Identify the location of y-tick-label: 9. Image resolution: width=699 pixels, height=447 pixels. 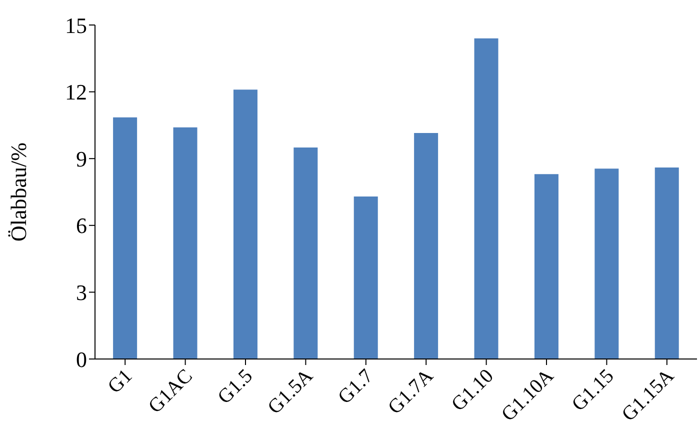
(81, 159).